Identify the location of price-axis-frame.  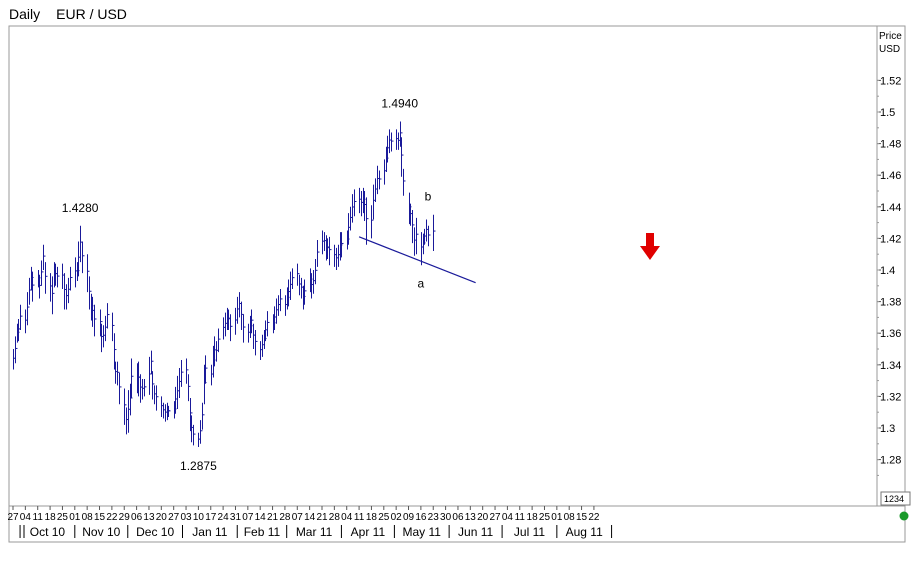
(891, 266).